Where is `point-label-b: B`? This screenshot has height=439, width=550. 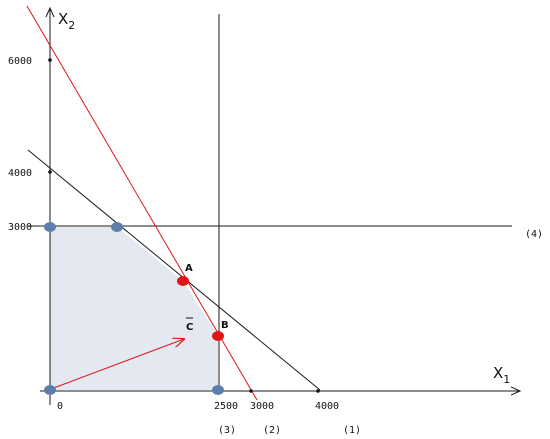
point-label-b: B is located at coordinates (225, 325).